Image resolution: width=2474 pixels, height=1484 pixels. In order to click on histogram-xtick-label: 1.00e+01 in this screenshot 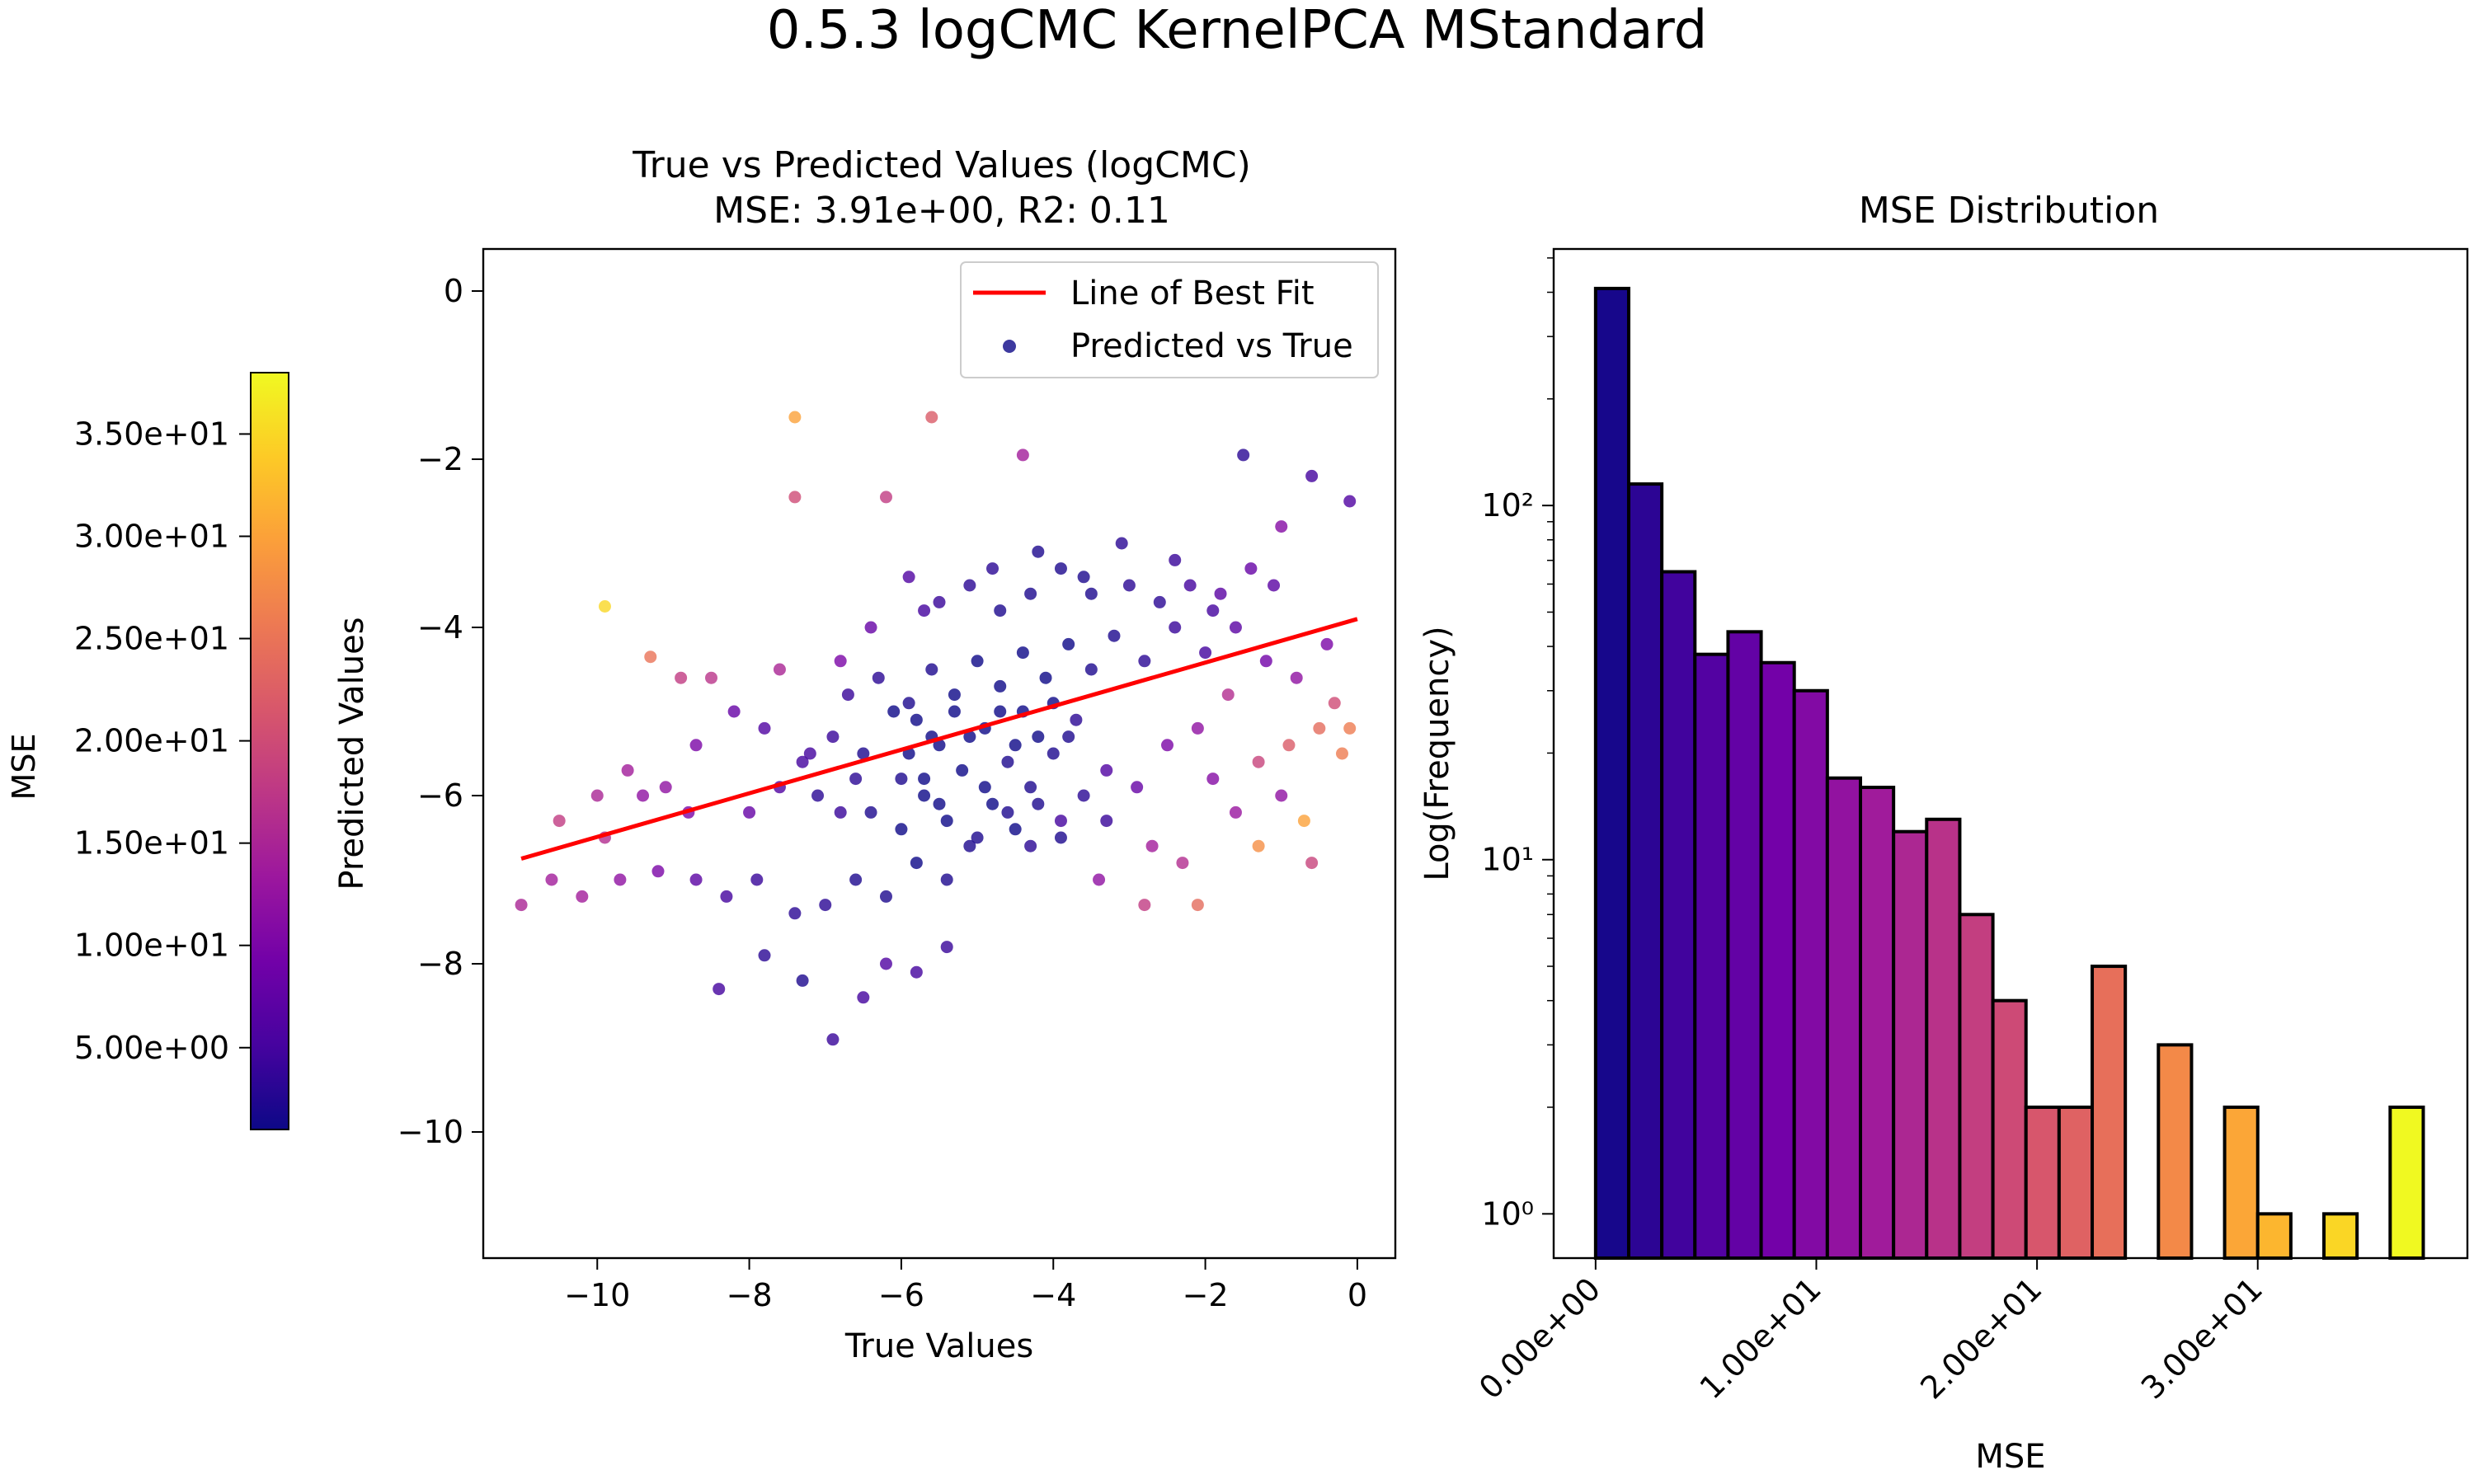, I will do `click(1760, 1338)`.